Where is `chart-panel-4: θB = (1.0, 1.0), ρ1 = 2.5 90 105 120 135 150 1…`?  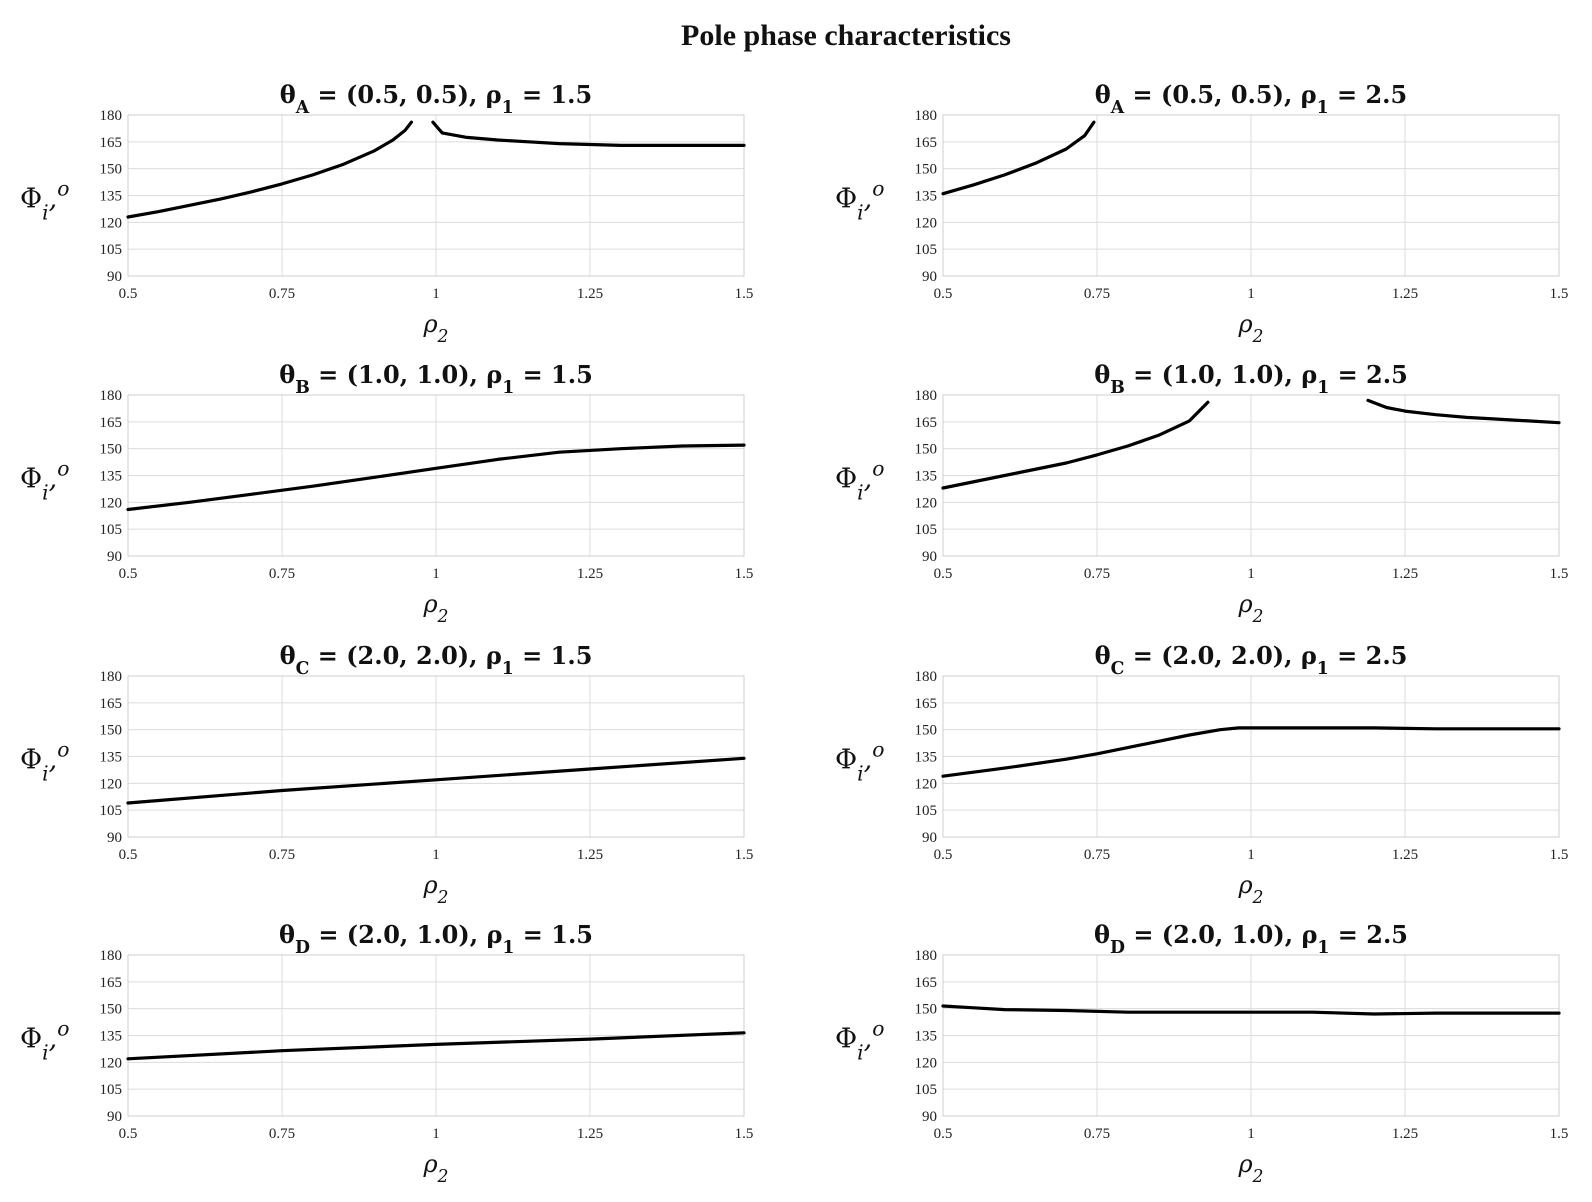
chart-panel-4: θB = (1.0, 1.0), ρ1 = 2.5 90 105 120 135 150 1… is located at coordinates (1201, 493).